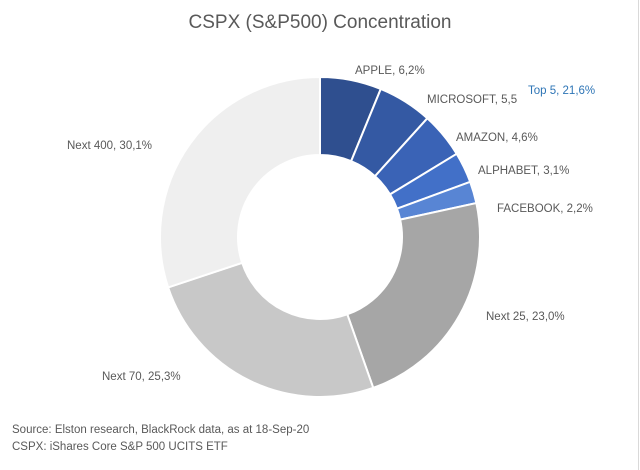  I want to click on frame-rule, so click(638, 235).